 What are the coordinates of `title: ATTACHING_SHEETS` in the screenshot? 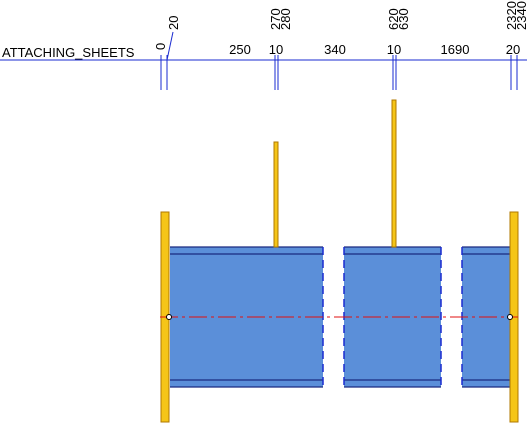 It's located at (68, 52).